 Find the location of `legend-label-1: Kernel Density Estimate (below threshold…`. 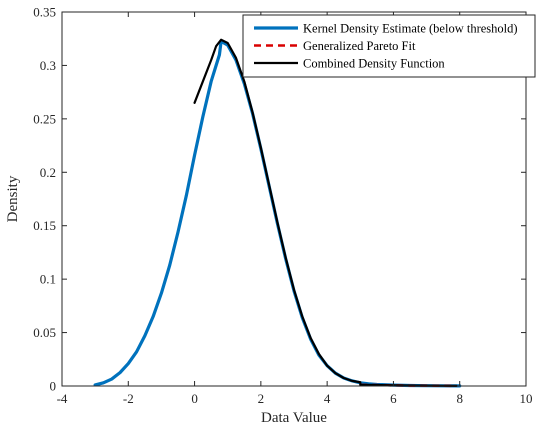

legend-label-1: Kernel Density Estimate (below threshold… is located at coordinates (410, 28).